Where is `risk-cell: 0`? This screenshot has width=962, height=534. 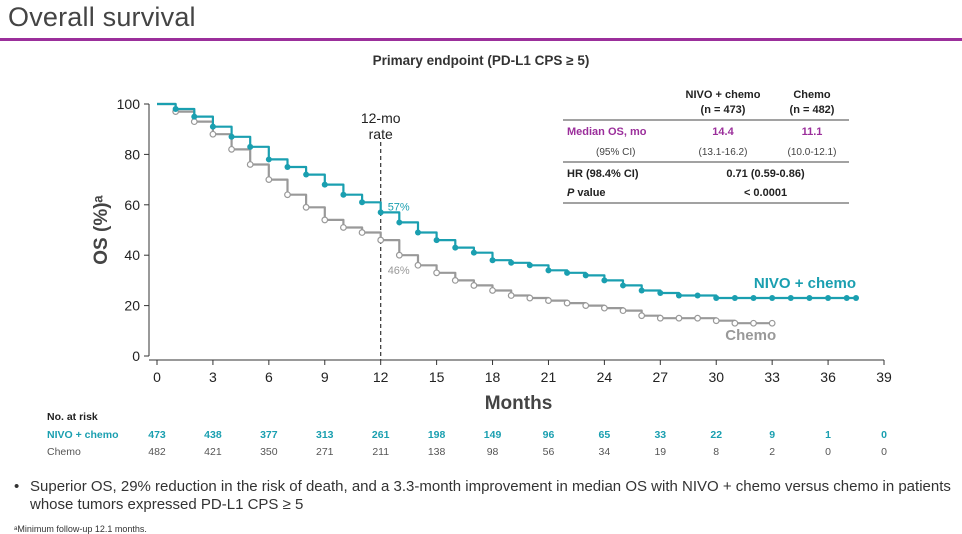
risk-cell: 0 is located at coordinates (884, 435).